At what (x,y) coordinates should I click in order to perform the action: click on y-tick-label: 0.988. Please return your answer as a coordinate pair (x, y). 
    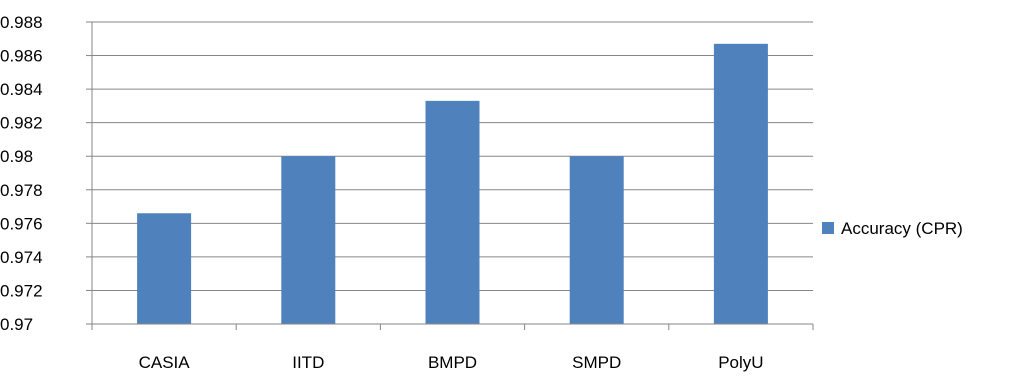
    Looking at the image, I should click on (21, 22).